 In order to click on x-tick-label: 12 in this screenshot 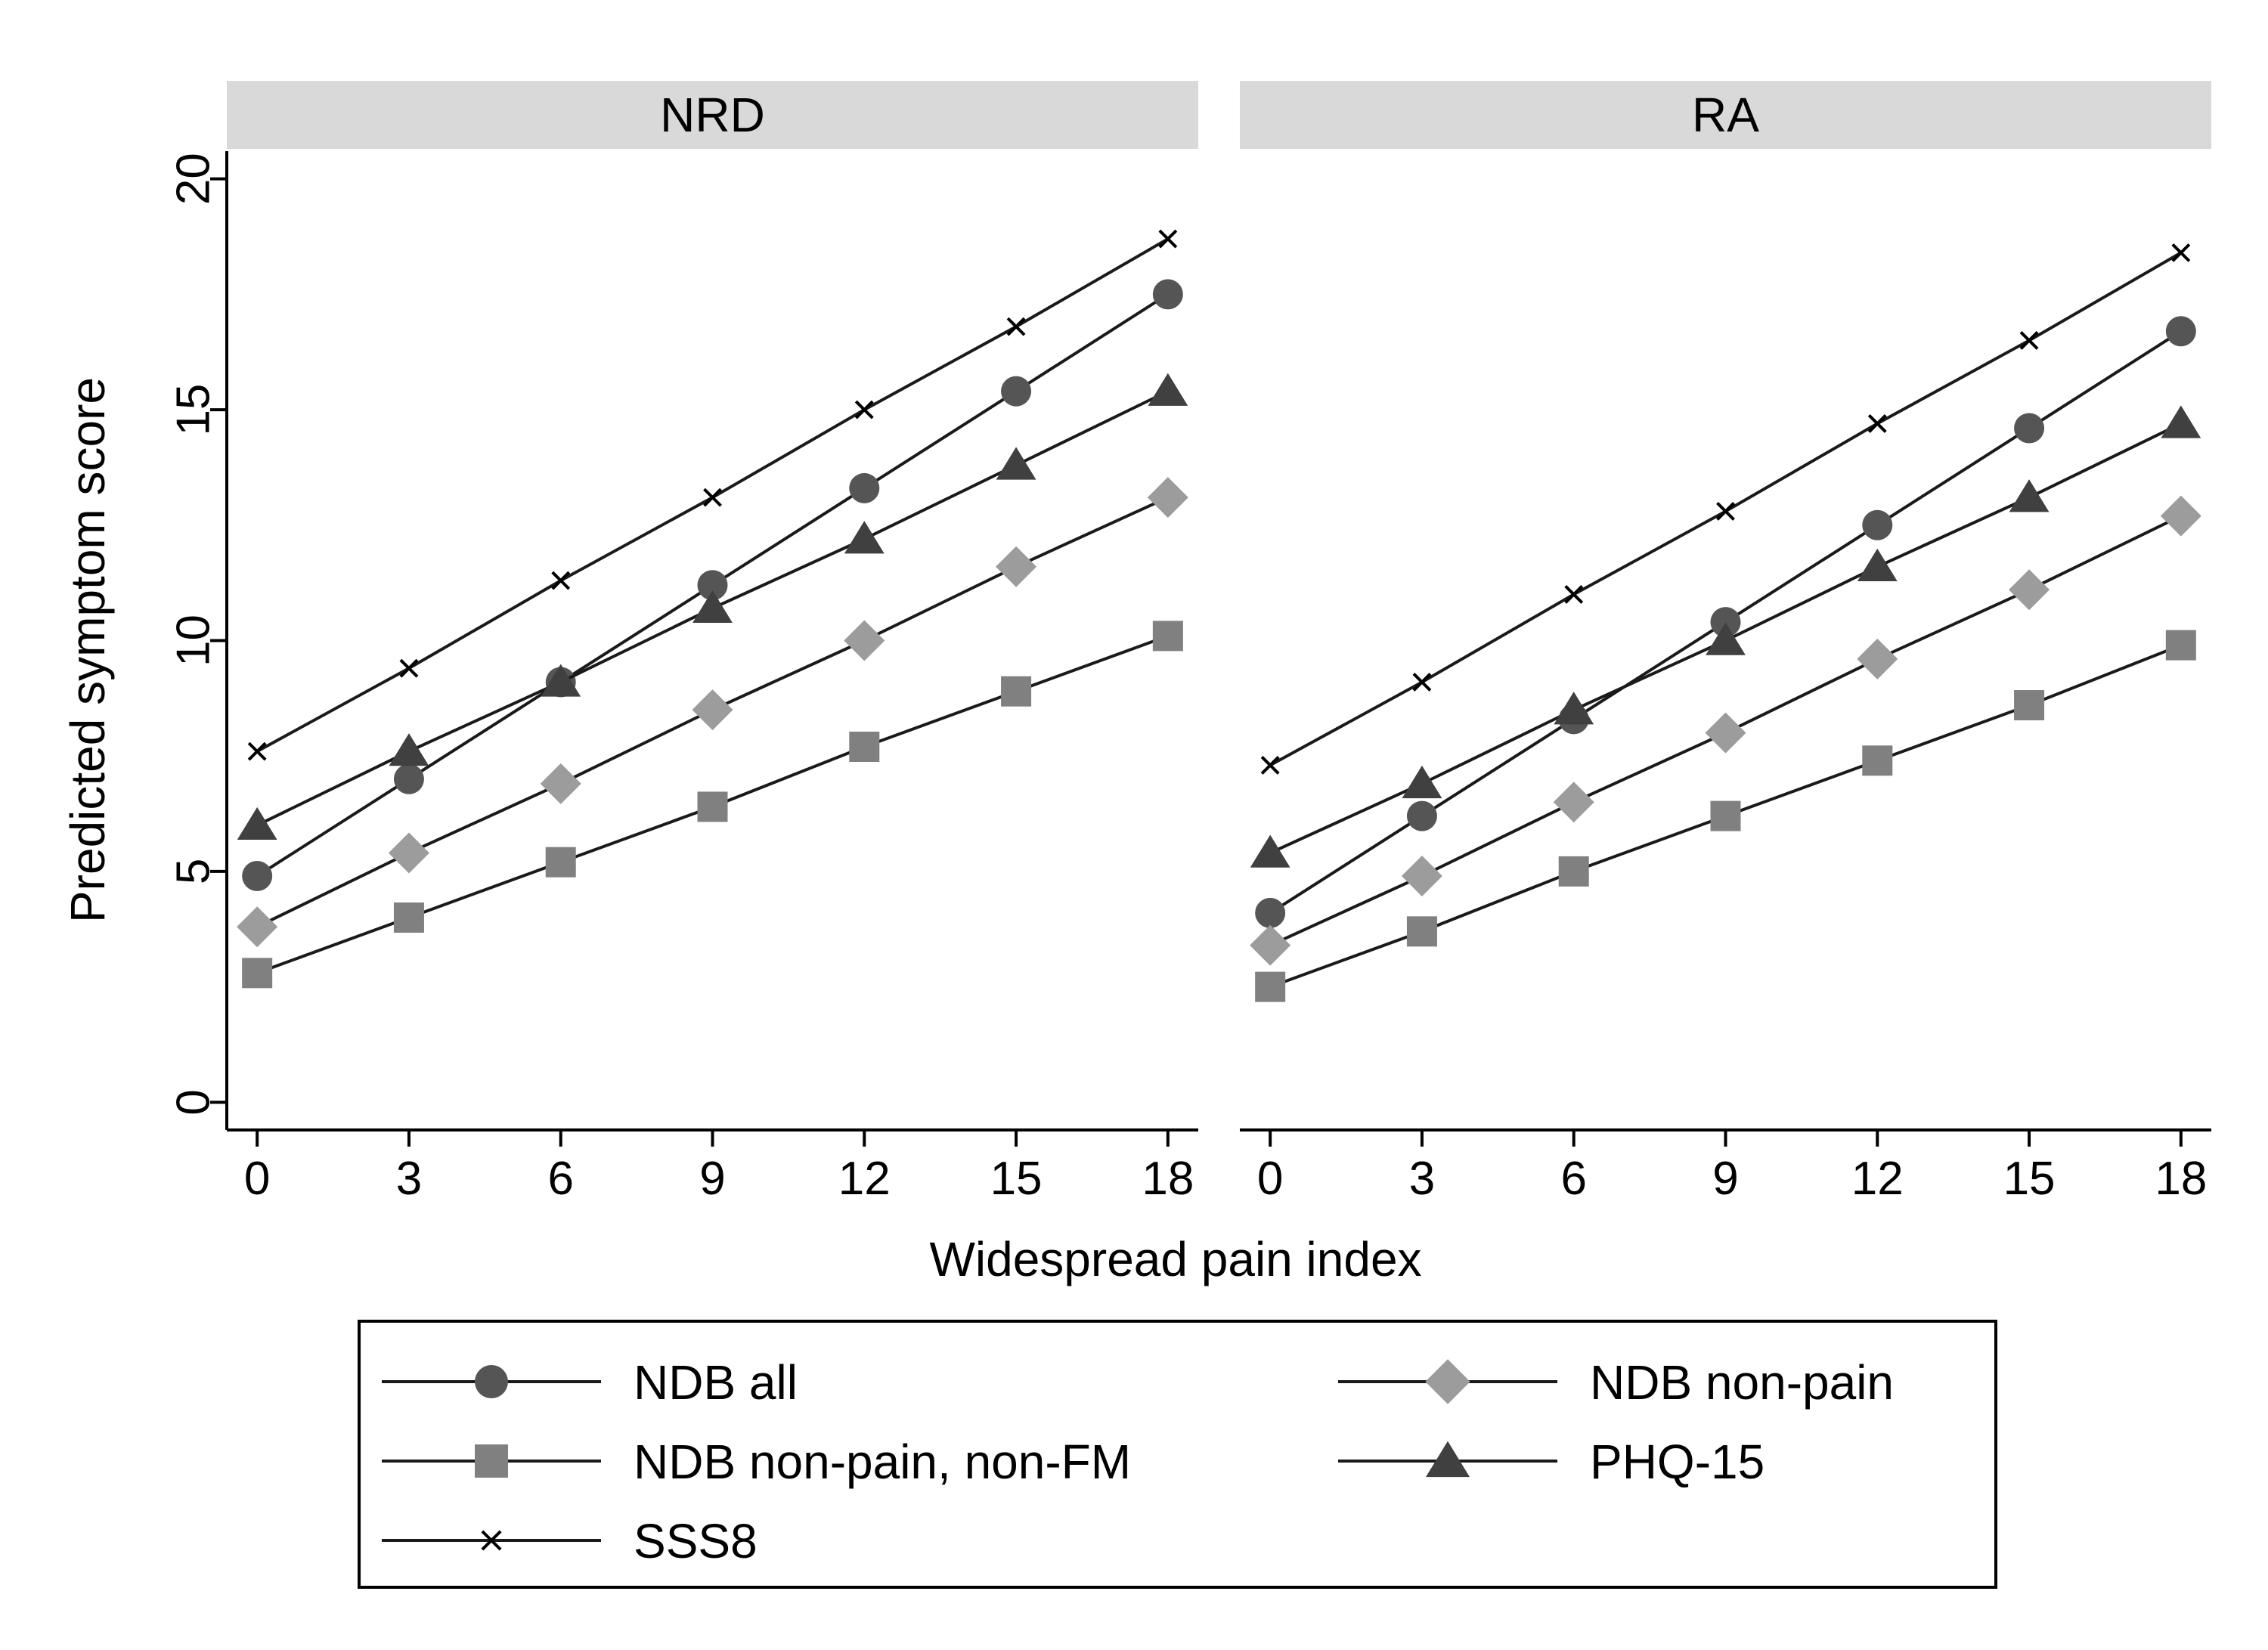, I will do `click(864, 1179)`.